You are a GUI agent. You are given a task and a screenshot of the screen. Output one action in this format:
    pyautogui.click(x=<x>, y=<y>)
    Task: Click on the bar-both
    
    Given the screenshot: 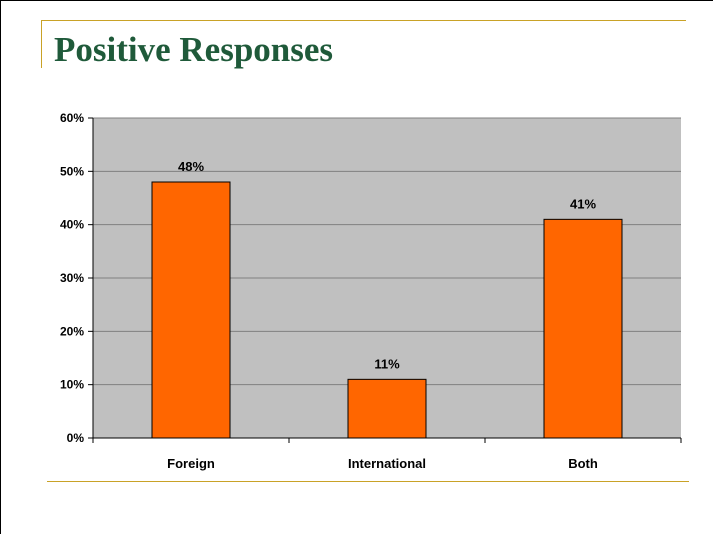 What is the action you would take?
    pyautogui.click(x=583, y=328)
    